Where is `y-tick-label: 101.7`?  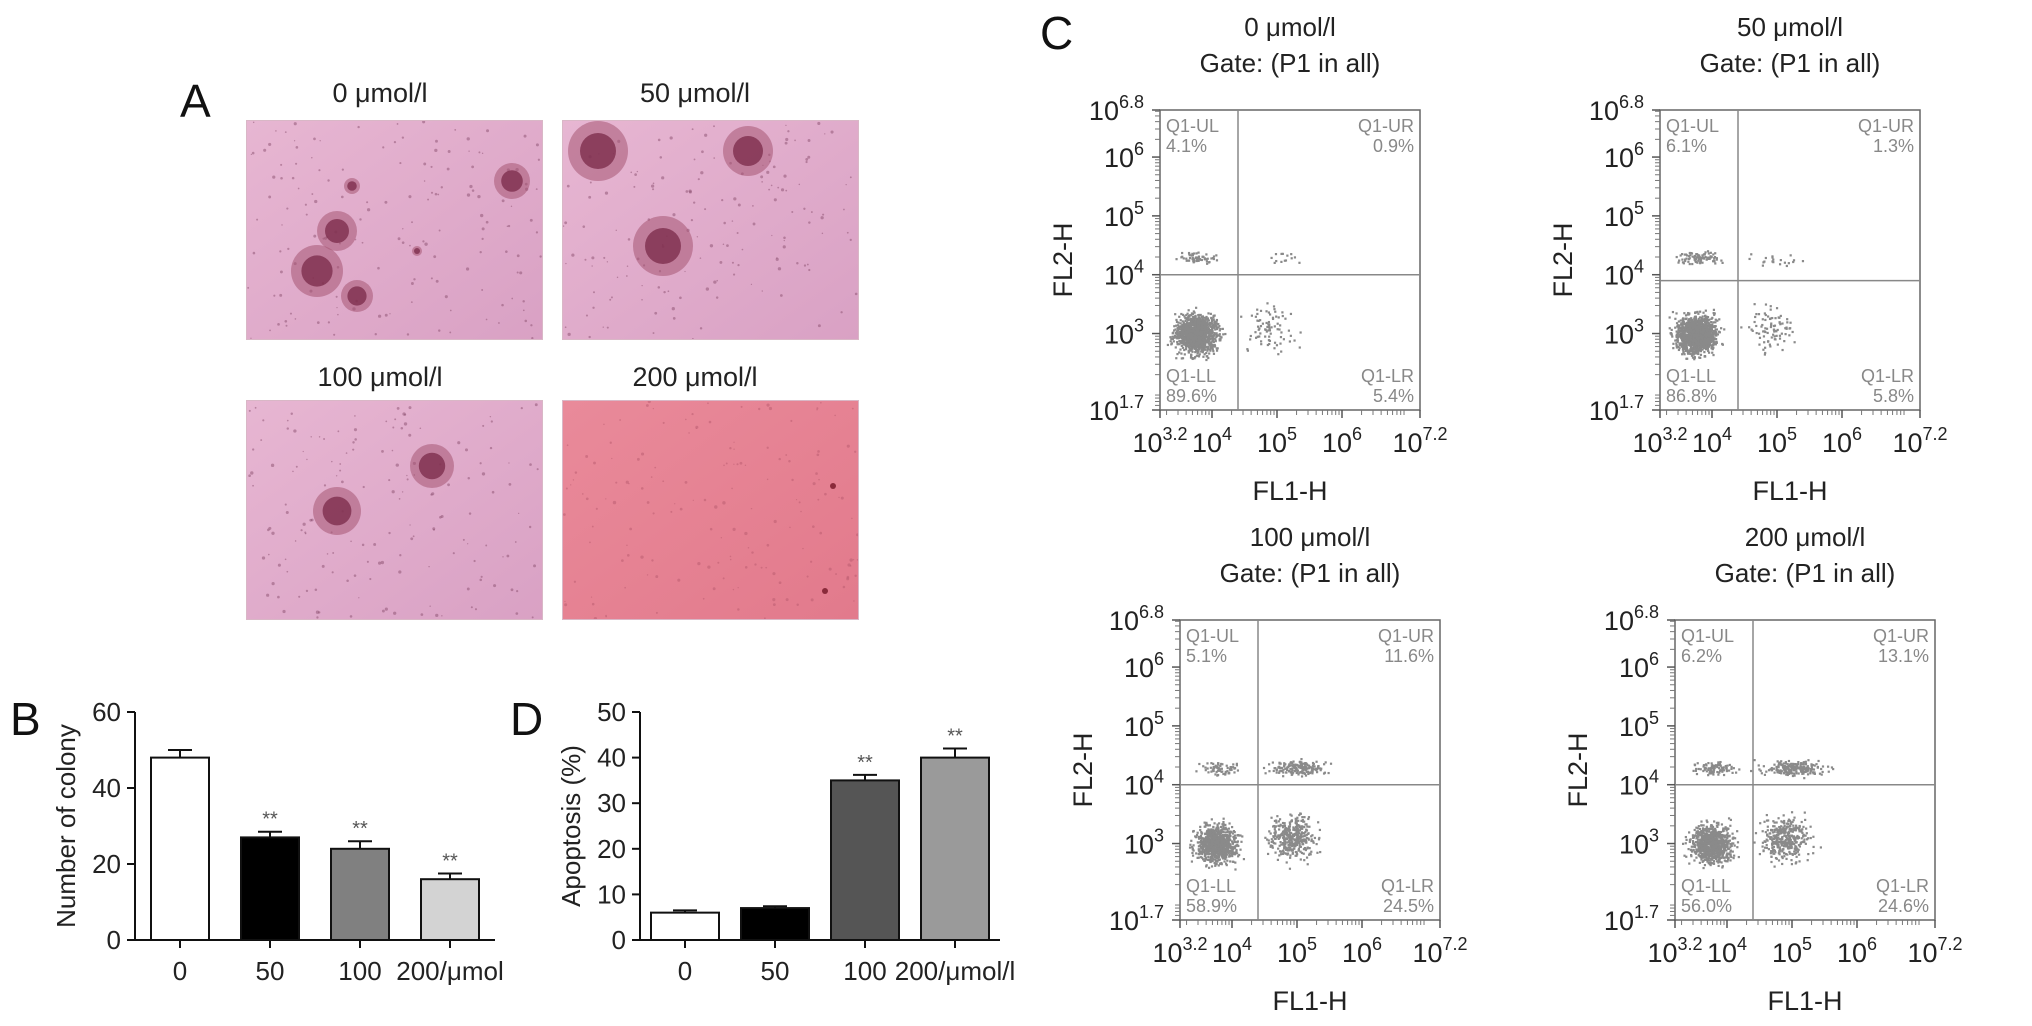
y-tick-label: 101.7 is located at coordinates (1616, 409).